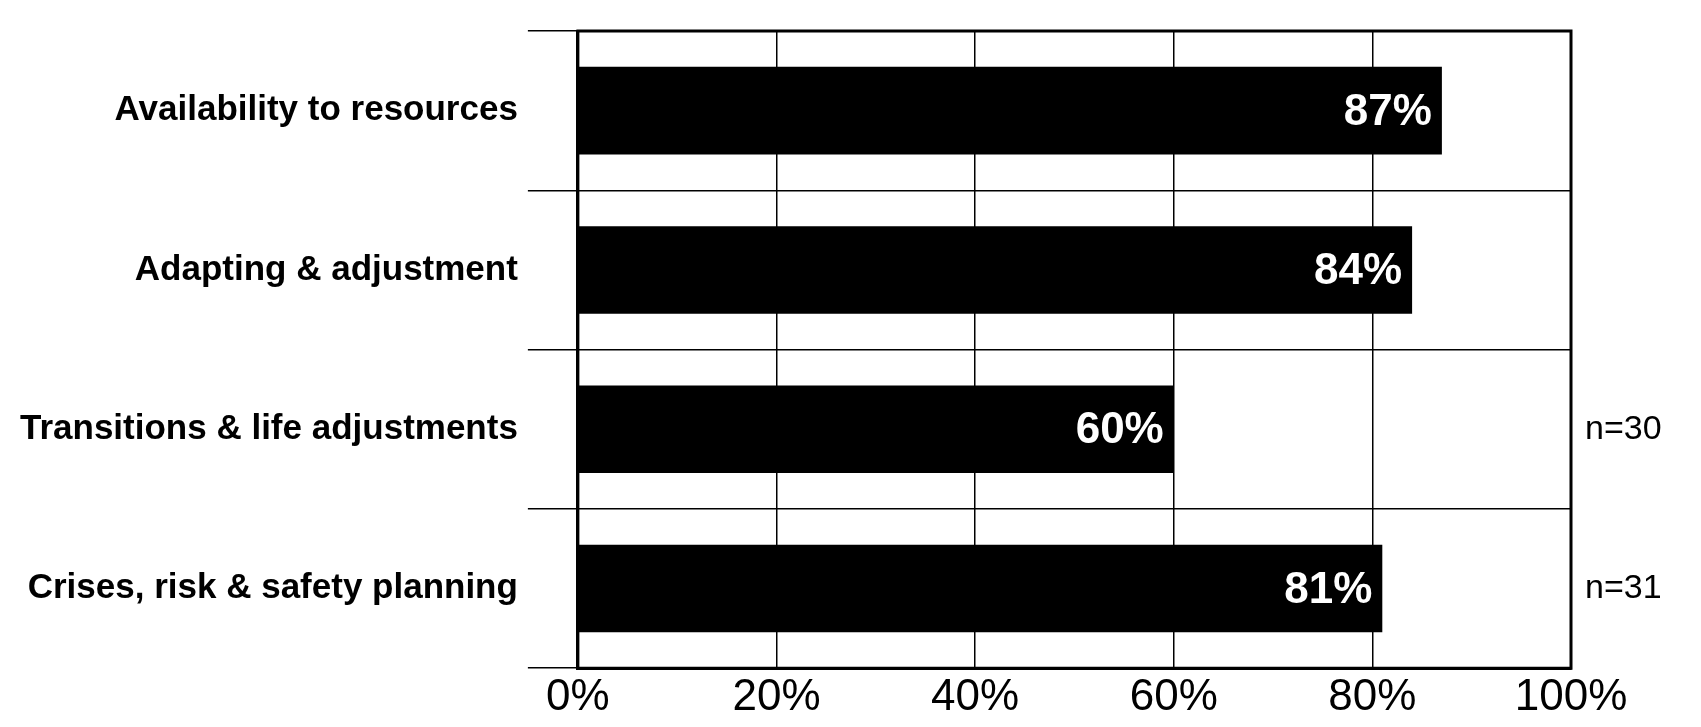 The height and width of the screenshot is (727, 1701). What do you see at coordinates (1623, 585) in the screenshot?
I see `text: n=31` at bounding box center [1623, 585].